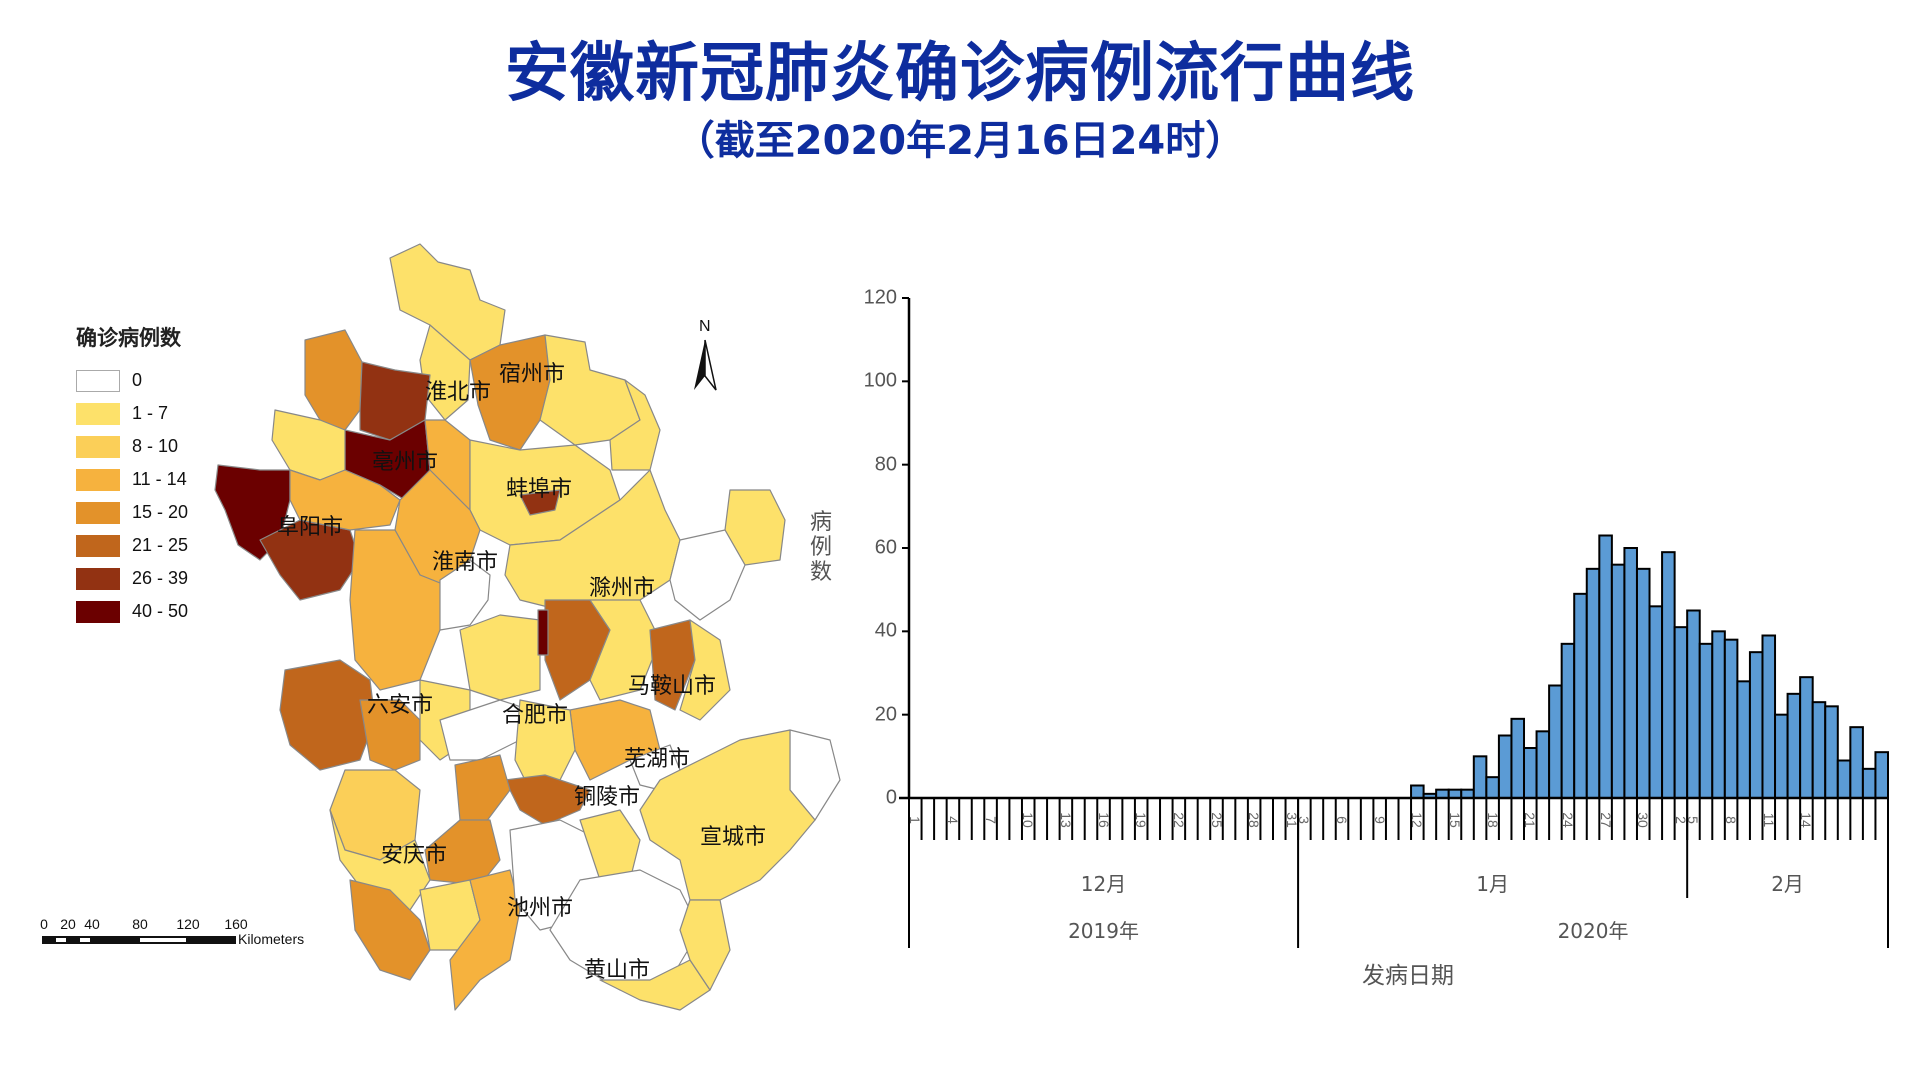  What do you see at coordinates (1492, 820) in the screenshot?
I see `x-tick-label: 18` at bounding box center [1492, 820].